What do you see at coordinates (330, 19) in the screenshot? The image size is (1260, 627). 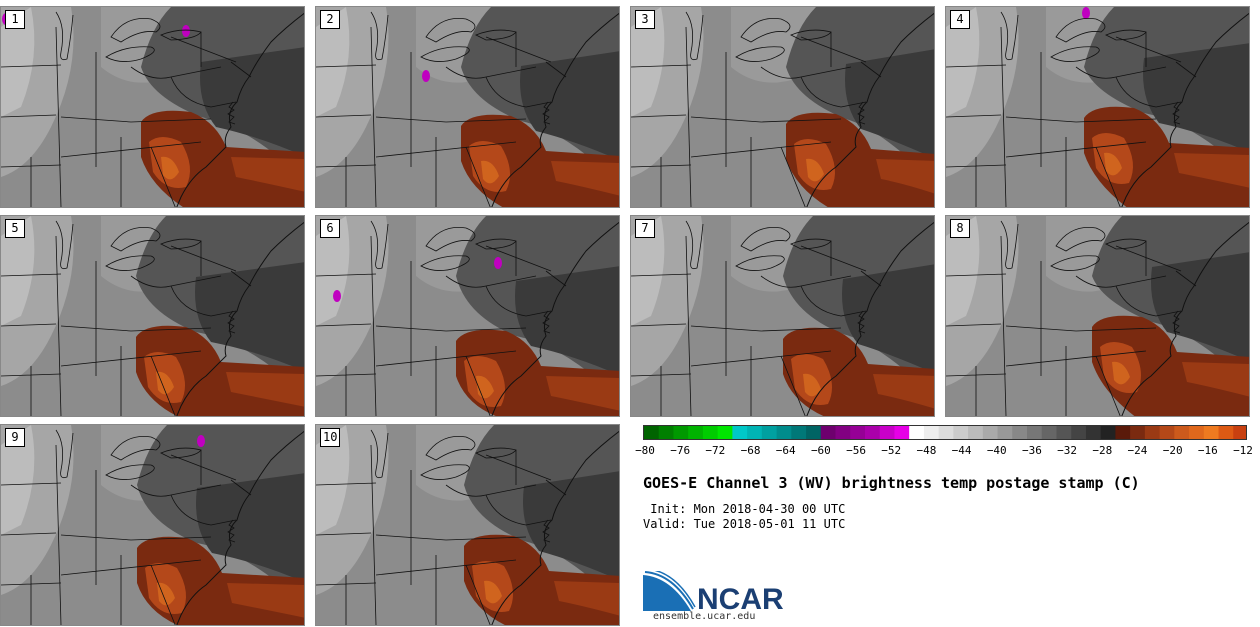 I see `panel-number: 2` at bounding box center [330, 19].